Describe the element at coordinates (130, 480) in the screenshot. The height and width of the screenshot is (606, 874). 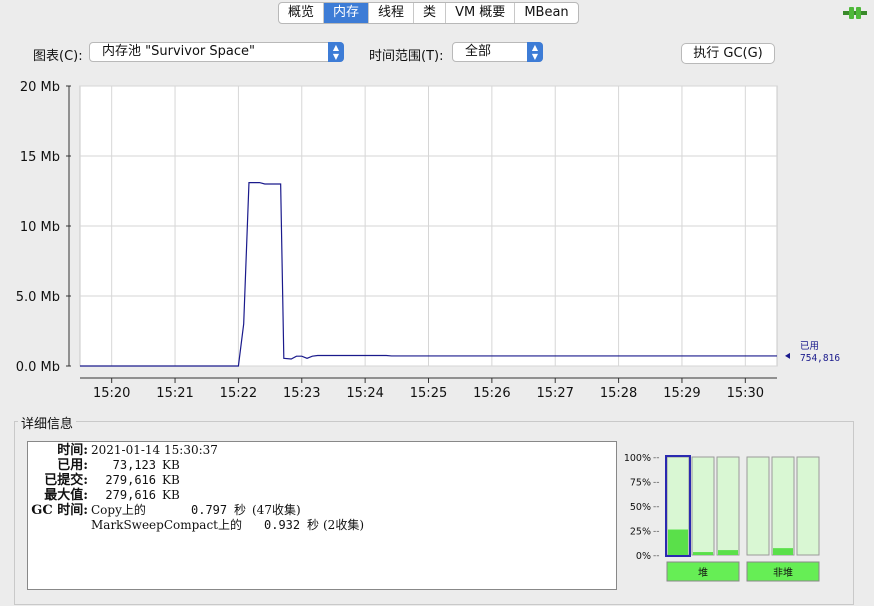
I see `committed-value: 279,616` at that location.